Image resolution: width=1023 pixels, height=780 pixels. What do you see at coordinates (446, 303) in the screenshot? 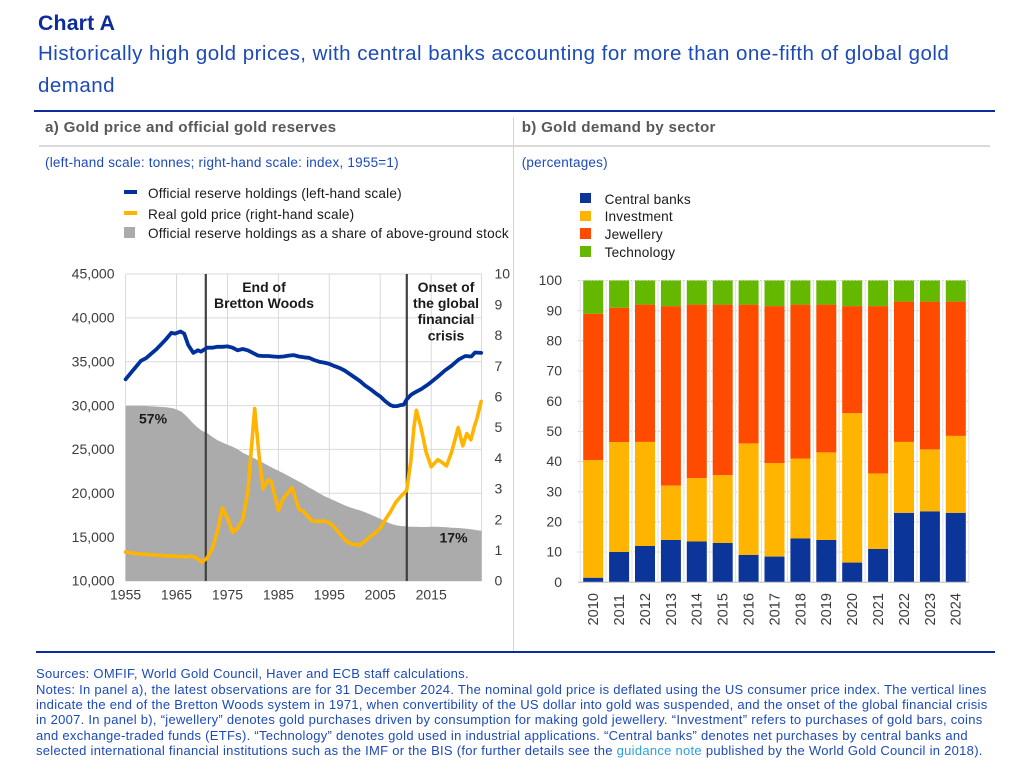
I see `svg-text: the global` at bounding box center [446, 303].